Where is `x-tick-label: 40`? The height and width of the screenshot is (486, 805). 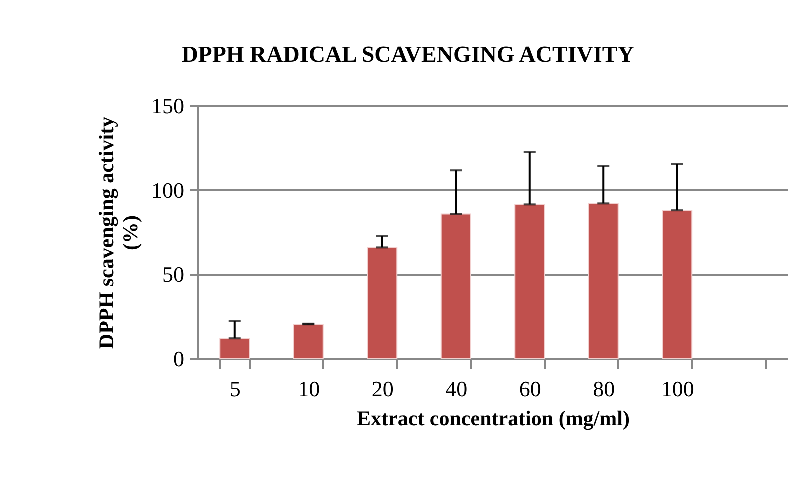
x-tick-label: 40 is located at coordinates (457, 389).